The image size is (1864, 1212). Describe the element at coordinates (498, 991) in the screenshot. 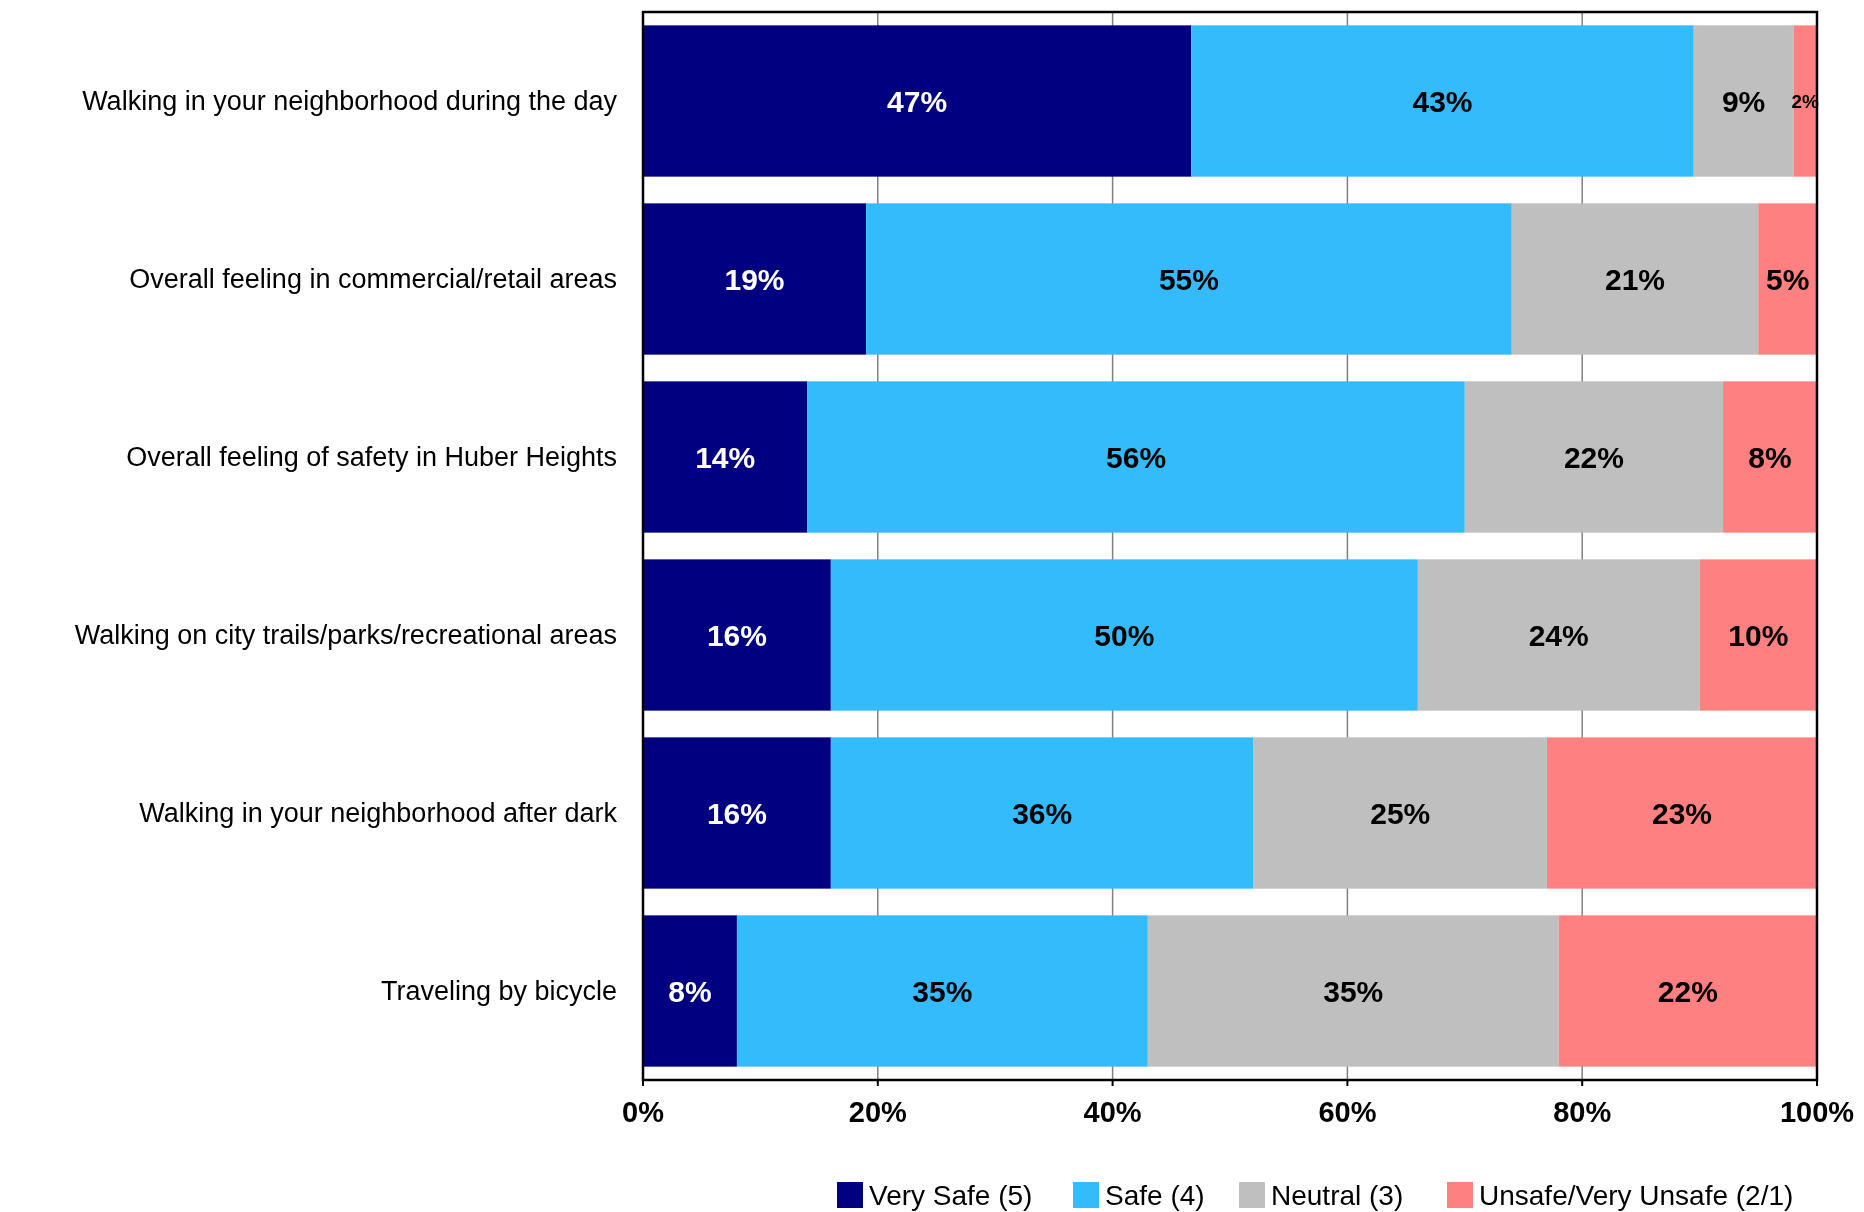

I see `y-tick-label: Traveling by bicycle` at that location.